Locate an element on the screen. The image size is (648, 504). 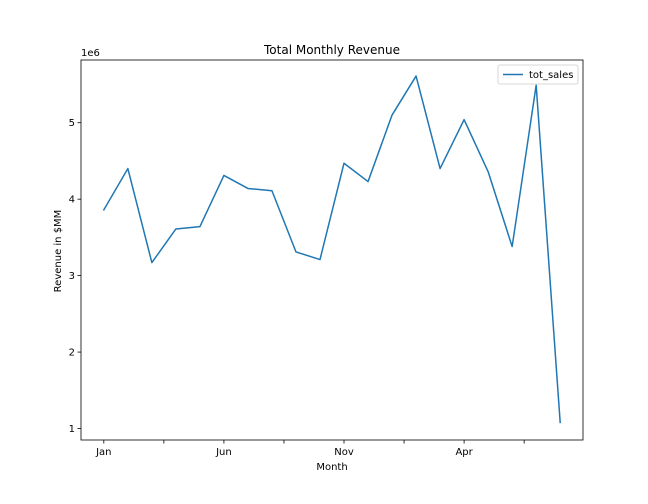
y-axis-label: Revenue in $MM is located at coordinates (58, 251).